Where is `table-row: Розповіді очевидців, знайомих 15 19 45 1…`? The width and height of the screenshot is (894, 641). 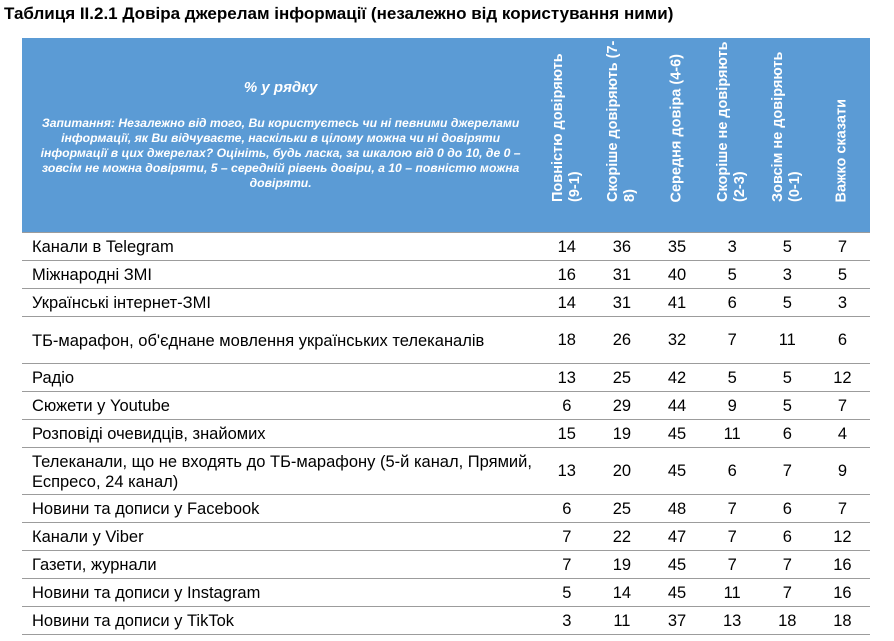
table-row: Розповіді очевидців, знайомих 15 19 45 1… is located at coordinates (446, 433).